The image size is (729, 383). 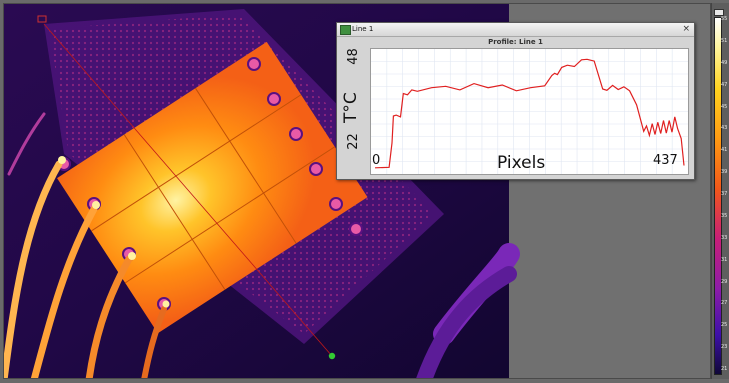 What do you see at coordinates (351, 107) in the screenshot?
I see `y-axis-label: T°C` at bounding box center [351, 107].